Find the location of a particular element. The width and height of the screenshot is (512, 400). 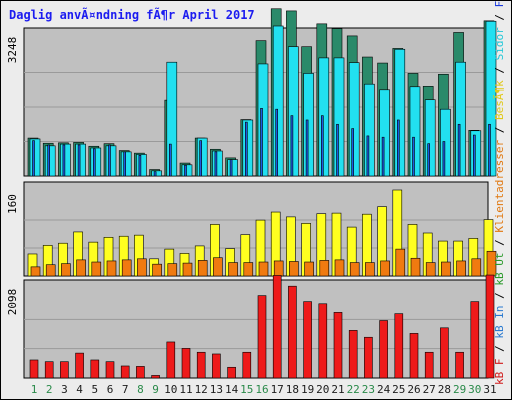

legend-entry: kB Ut is located at coordinates (499, 269).